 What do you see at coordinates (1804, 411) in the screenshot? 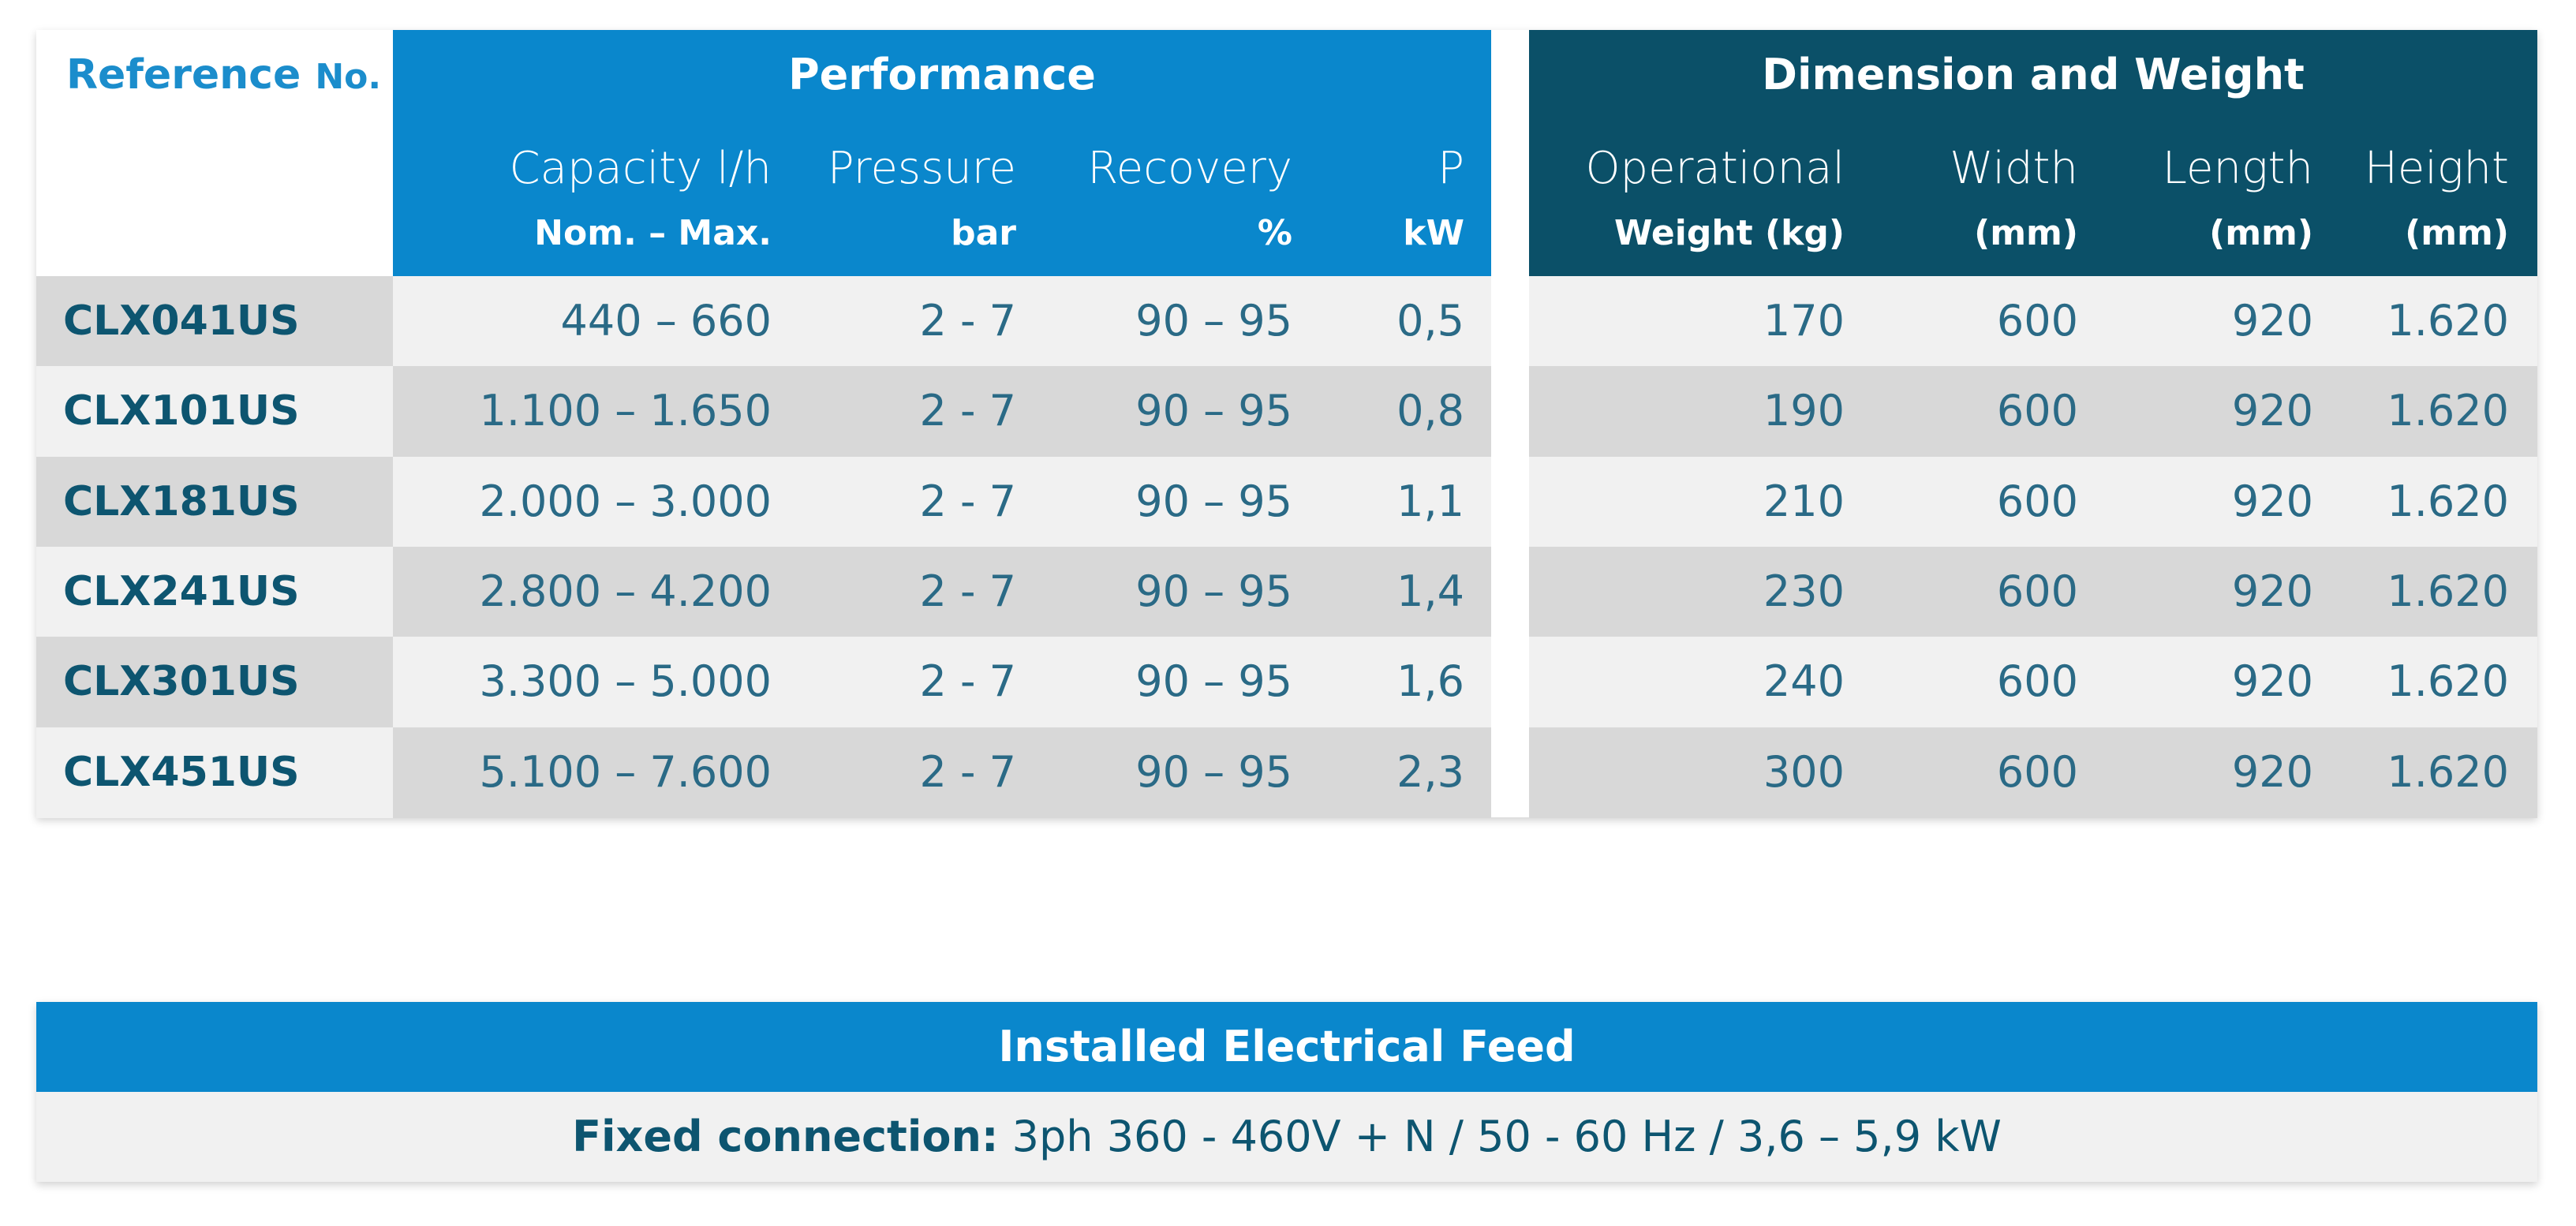
I see `cell-weight: 190` at bounding box center [1804, 411].